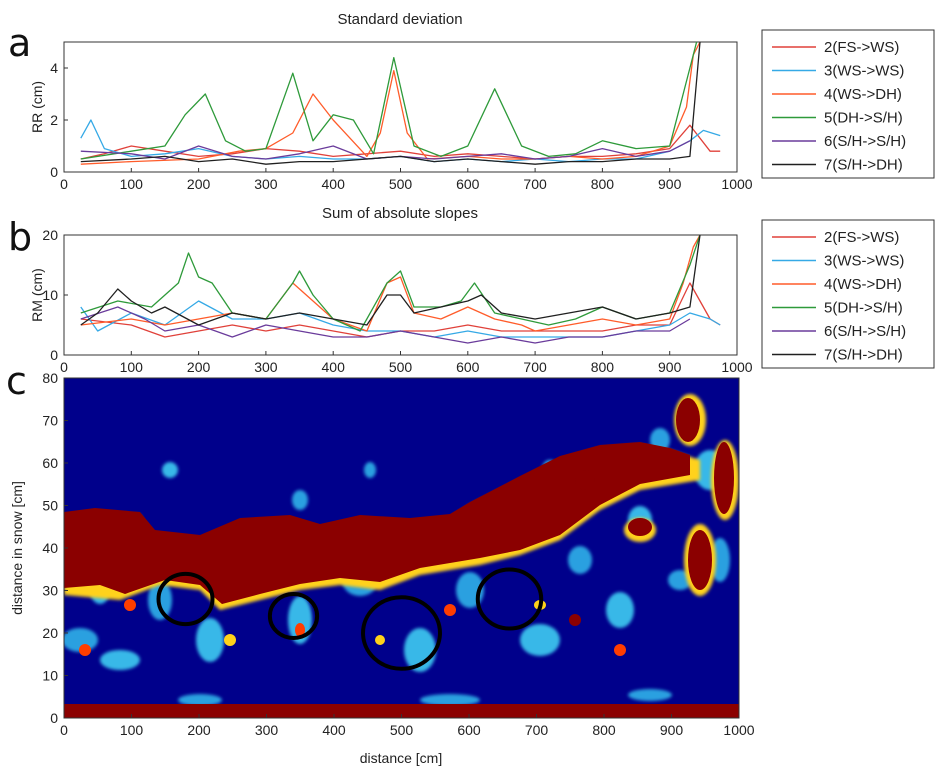 The width and height of the screenshot is (939, 771). What do you see at coordinates (20, 237) in the screenshot?
I see `panel-label-b: b` at bounding box center [20, 237].